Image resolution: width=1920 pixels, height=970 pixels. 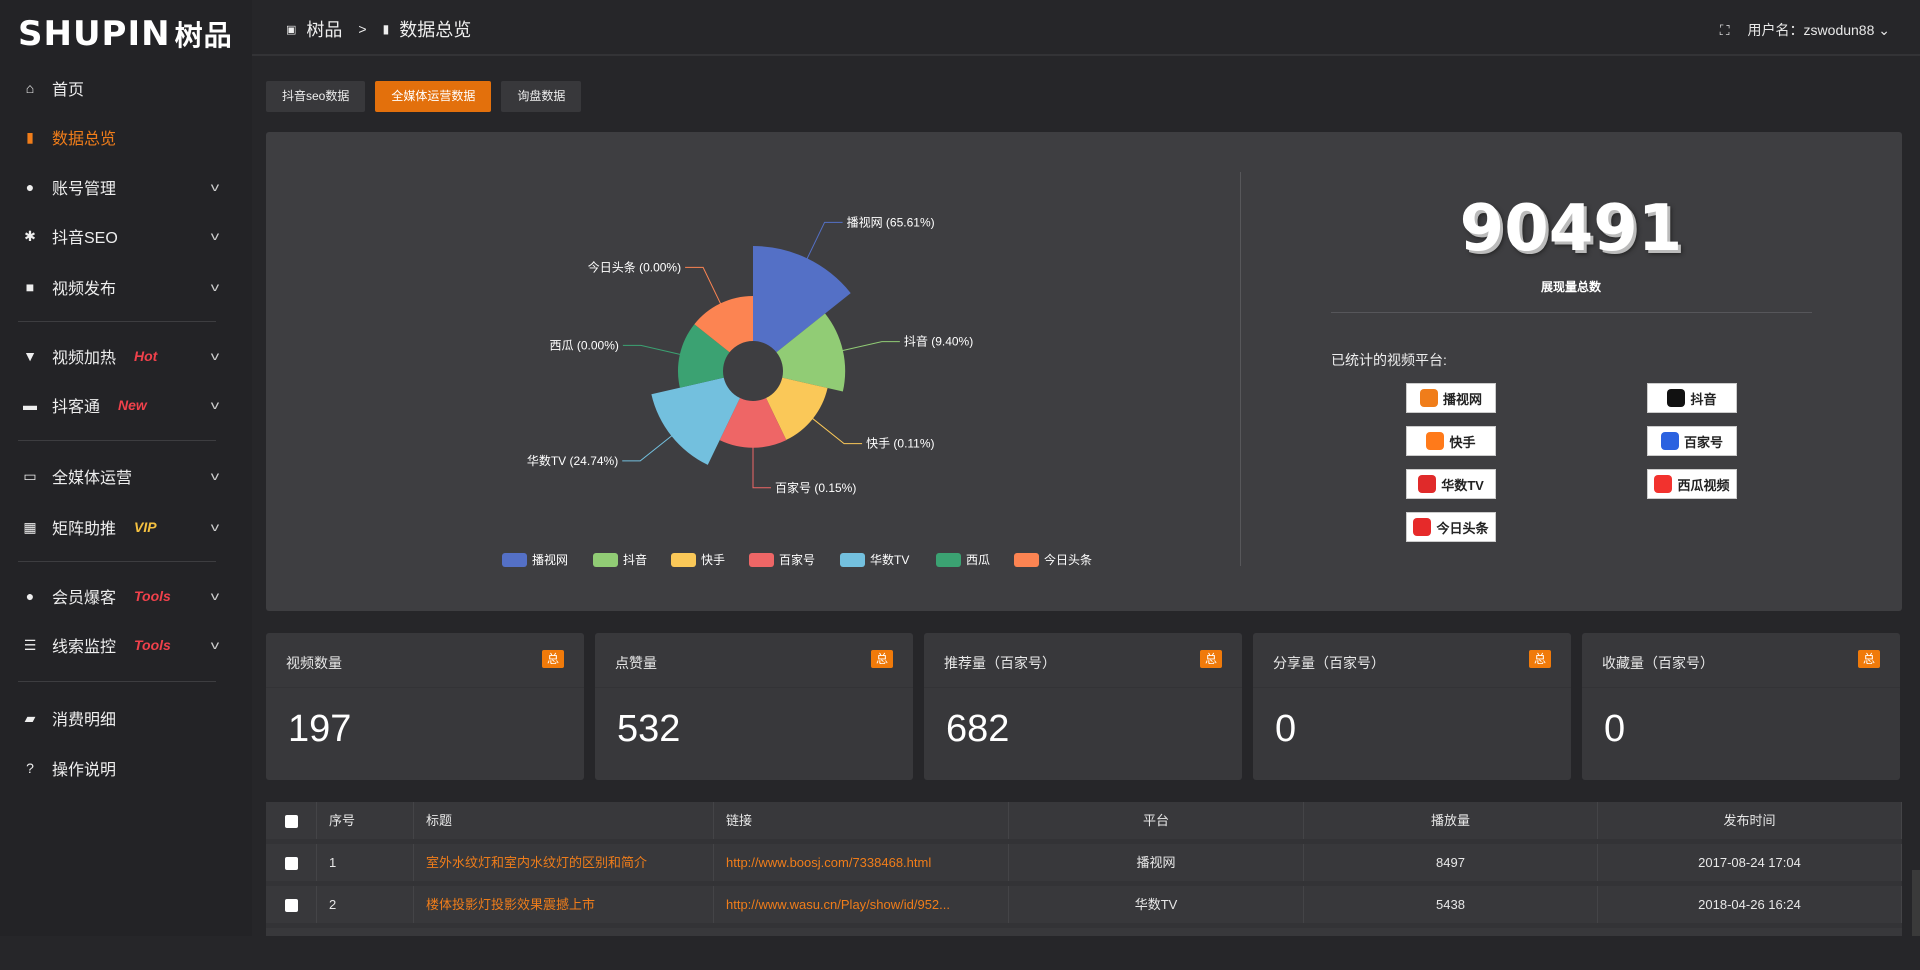 What do you see at coordinates (126, 718) in the screenshot?
I see `sidebar-item-11: ▰ 消费明细` at bounding box center [126, 718].